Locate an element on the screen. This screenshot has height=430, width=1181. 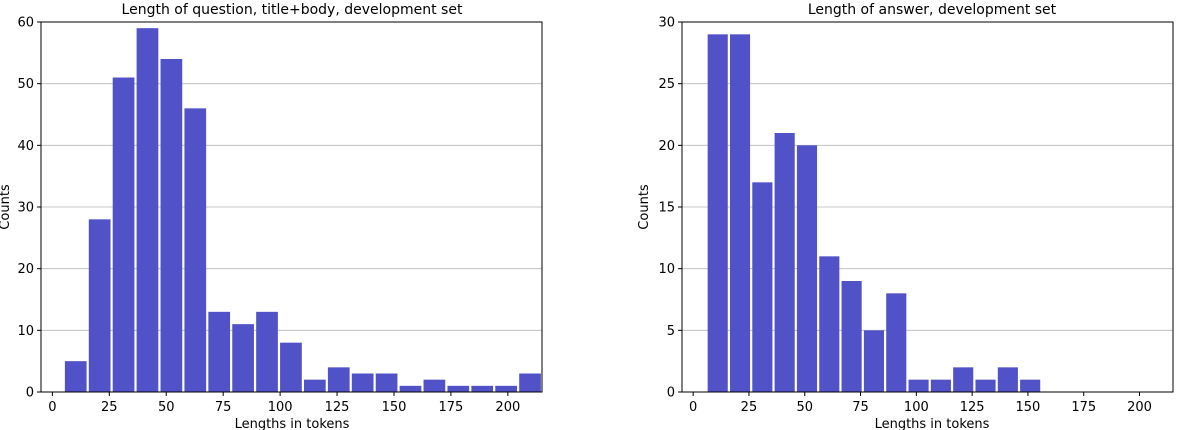
y-tick-label: 50 is located at coordinates (25, 84).